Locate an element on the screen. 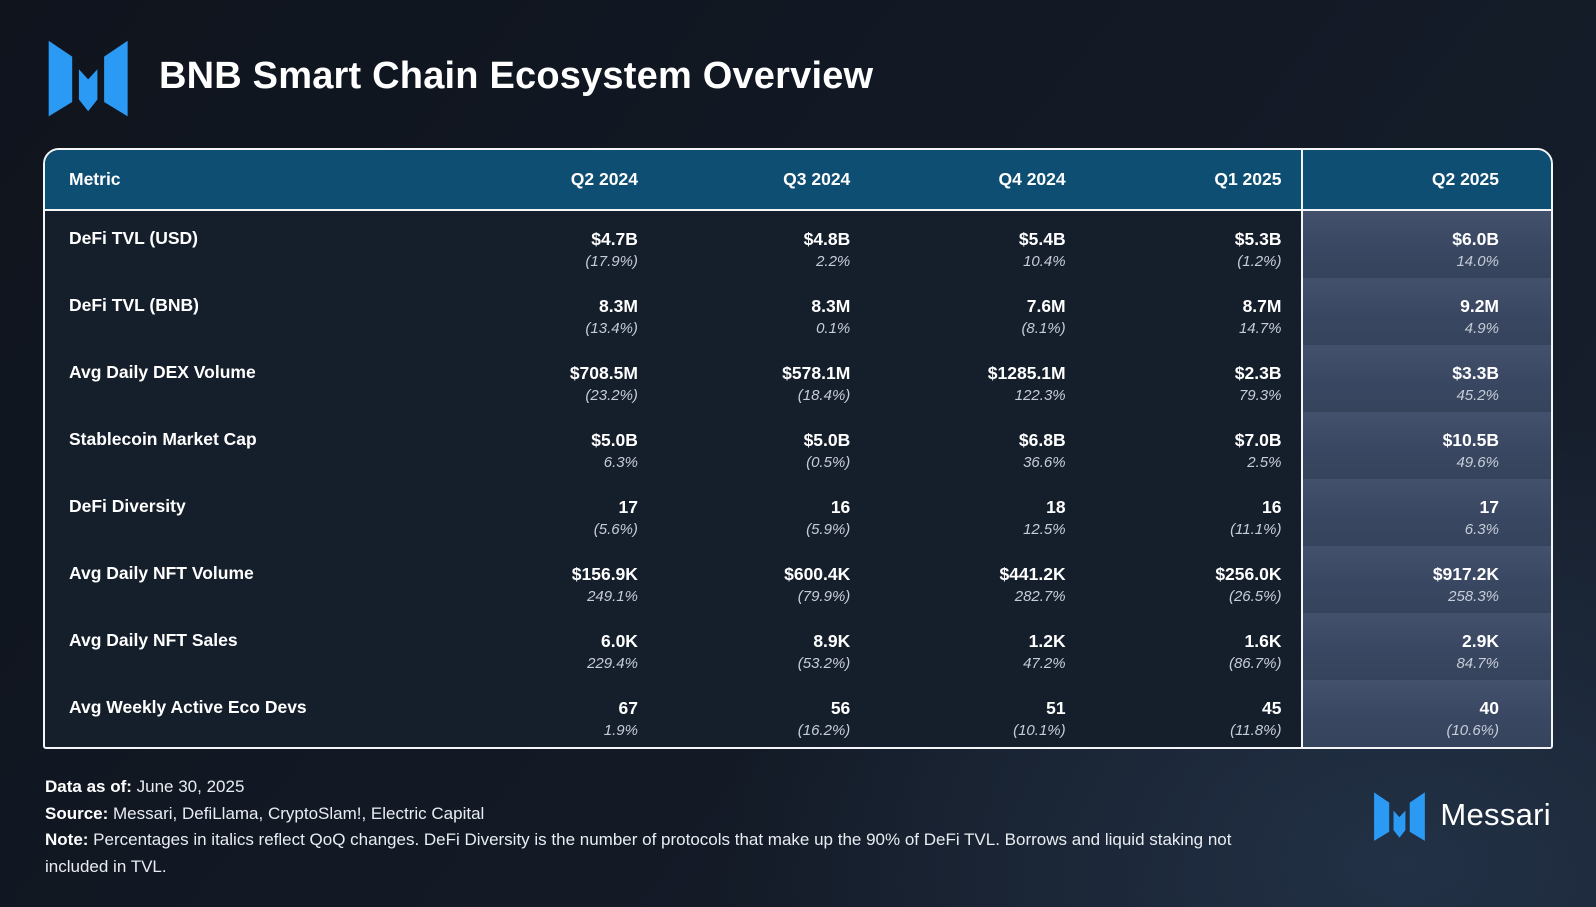 The height and width of the screenshot is (907, 1596). data-cell: 8.3M 0.1% is located at coordinates (764, 311).